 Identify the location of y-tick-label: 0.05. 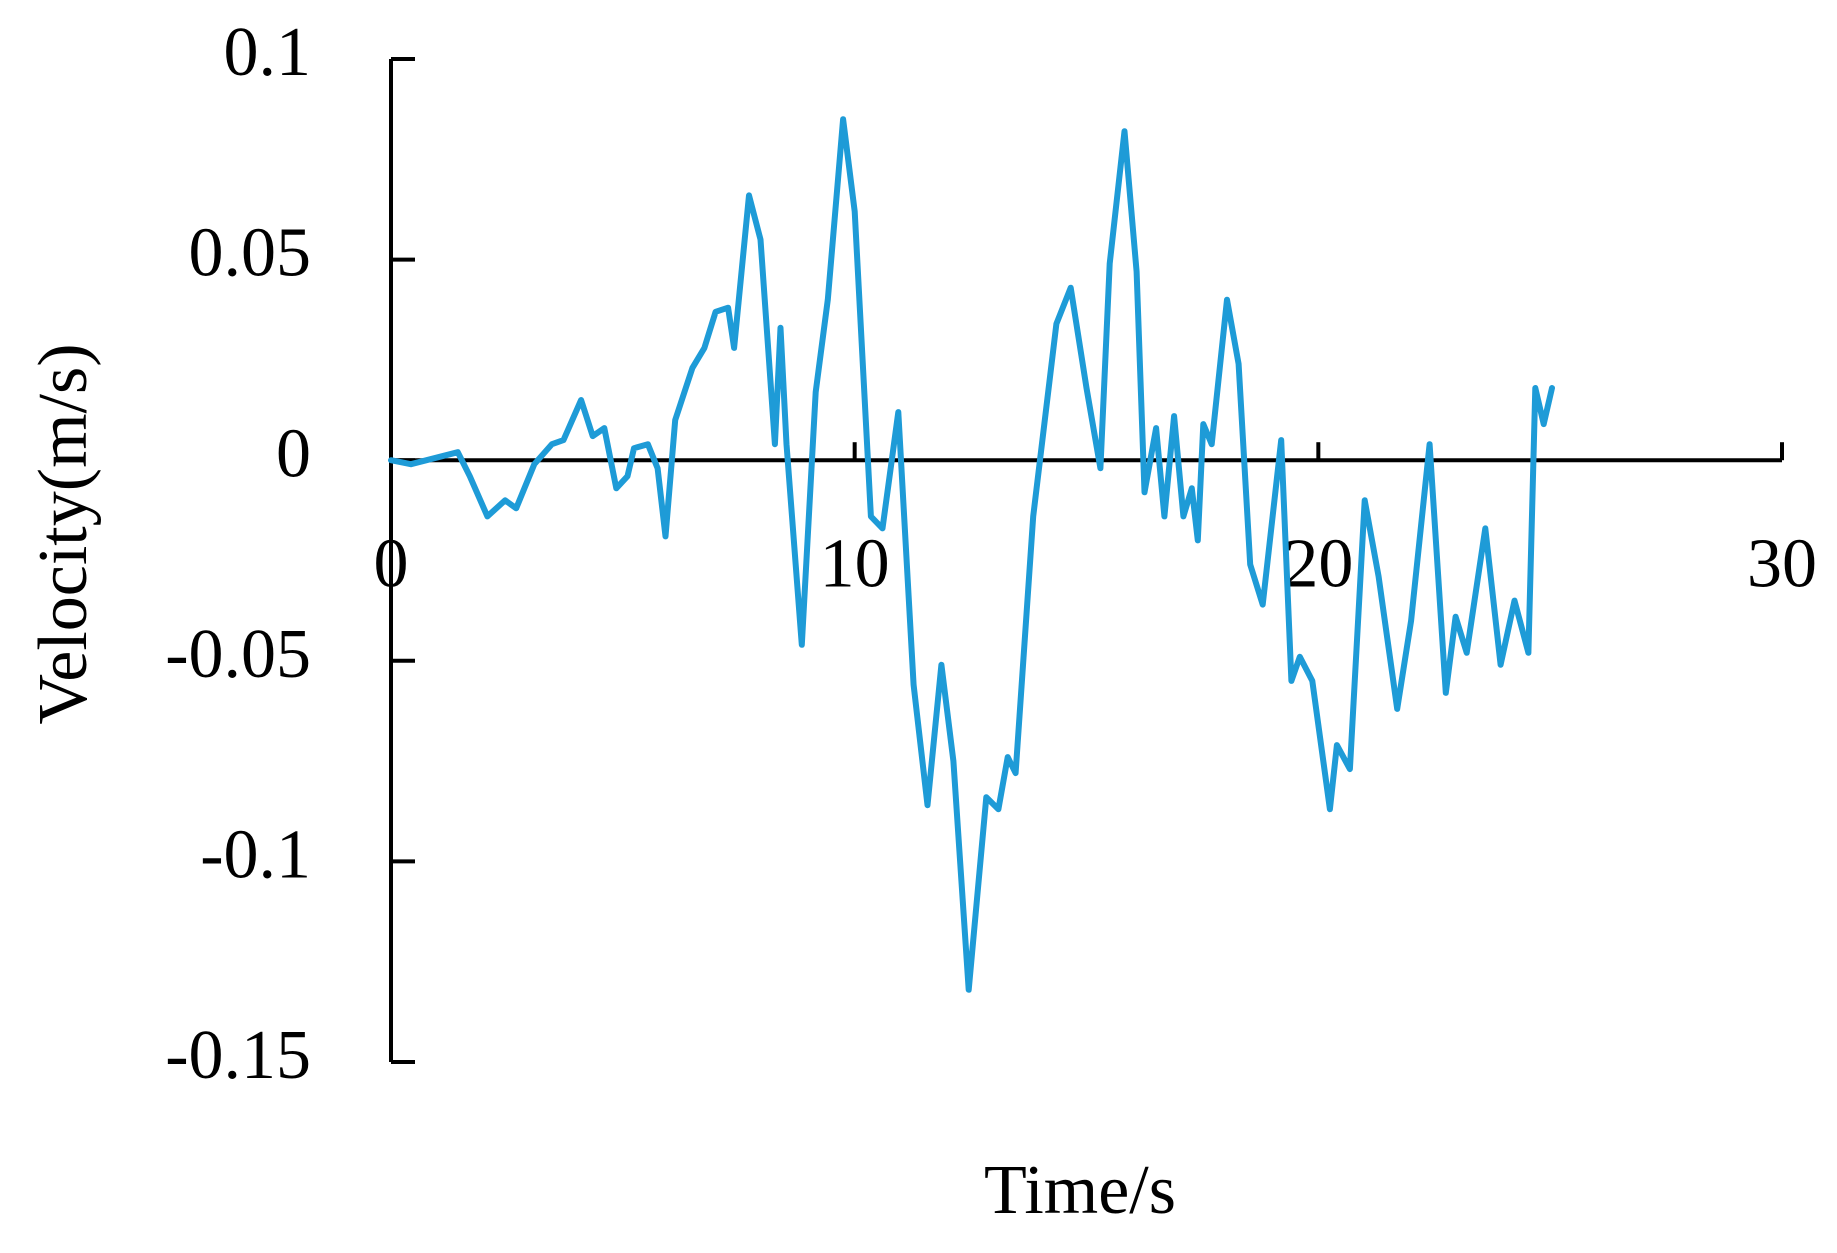
(250, 253).